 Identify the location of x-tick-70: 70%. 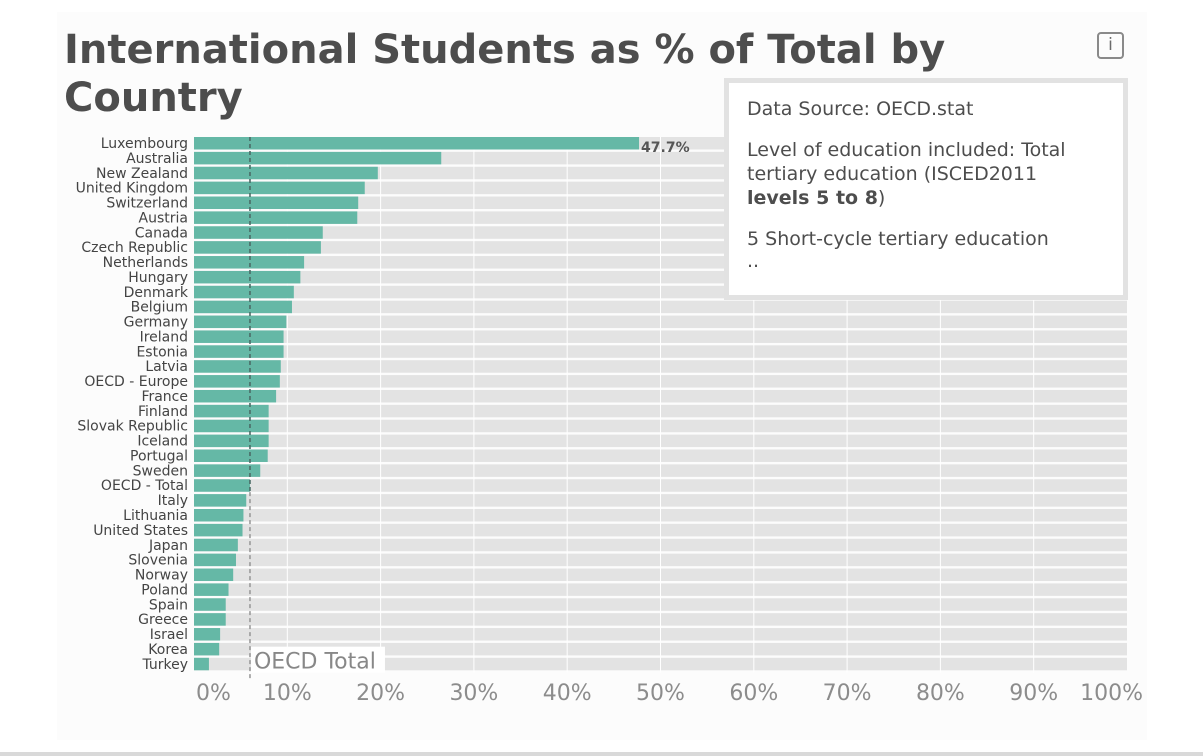
(847, 693).